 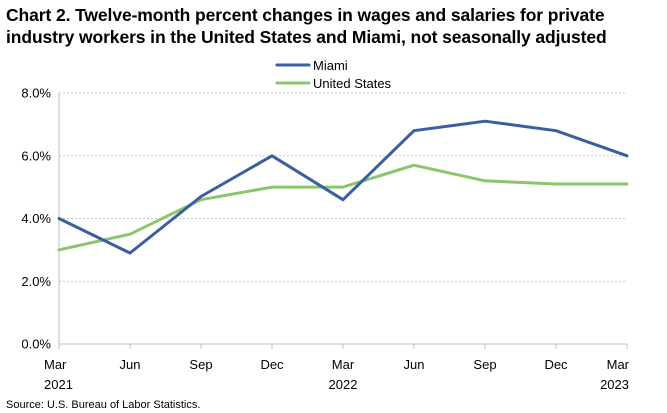 What do you see at coordinates (36, 344) in the screenshot?
I see `y-tick-label-0: 0.0%` at bounding box center [36, 344].